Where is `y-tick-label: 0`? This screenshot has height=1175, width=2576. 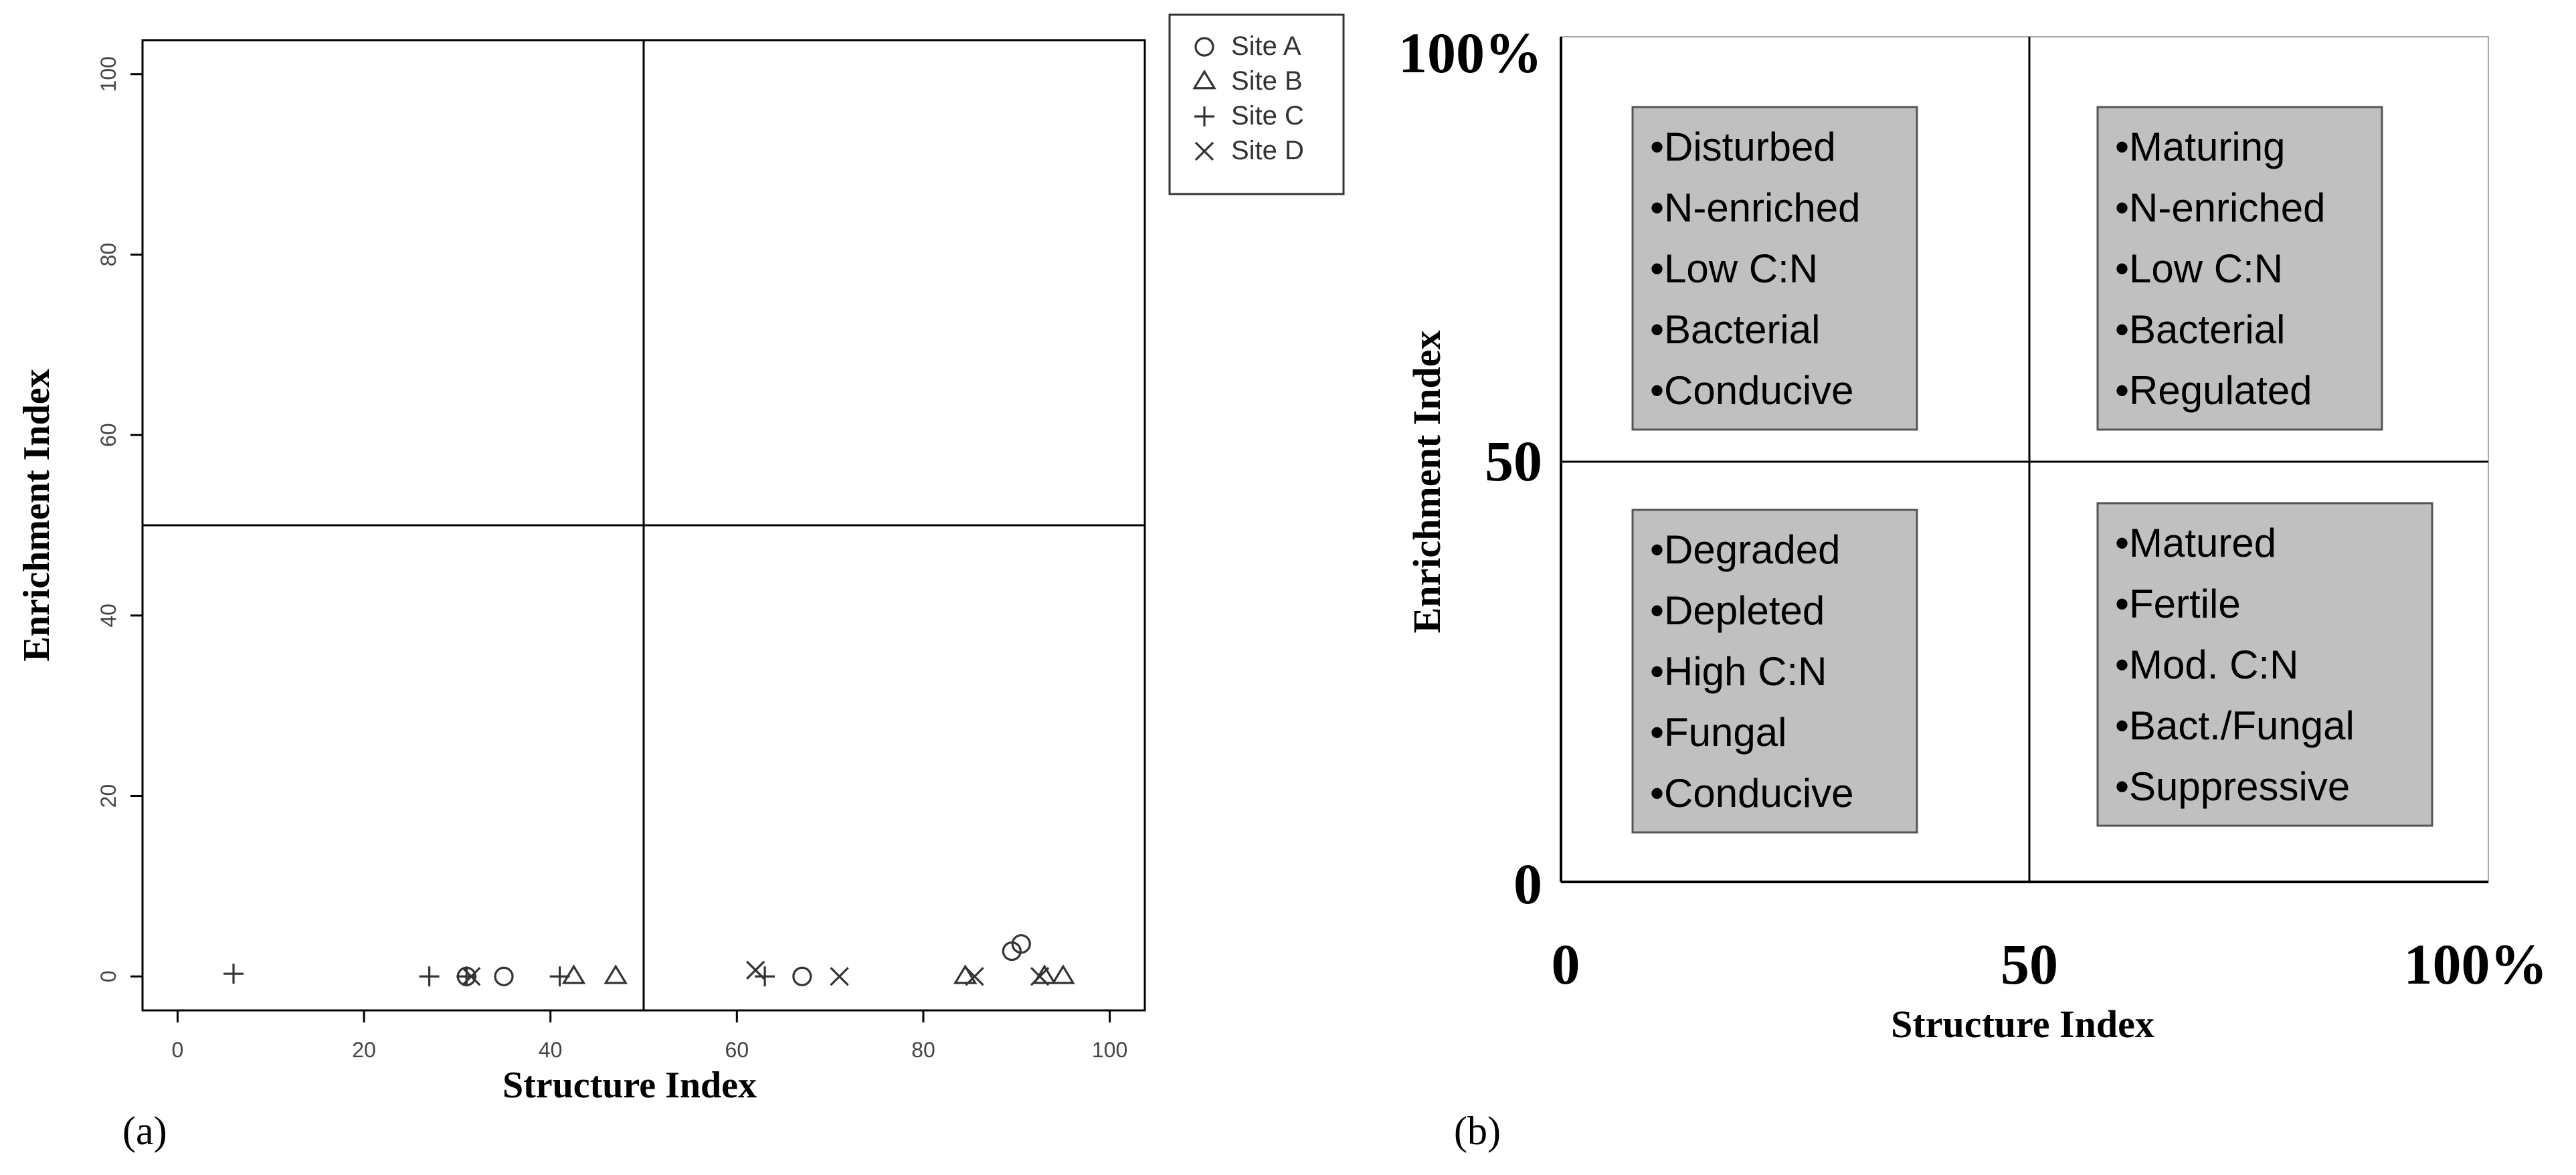 y-tick-label: 0 is located at coordinates (108, 976).